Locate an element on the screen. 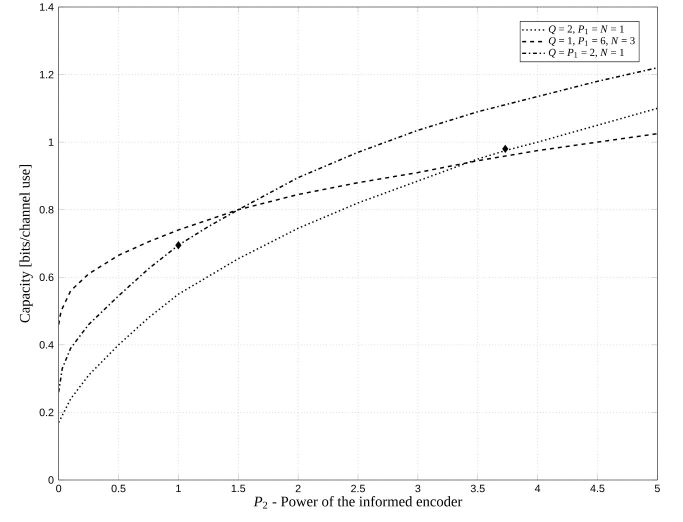 This screenshot has width=683, height=522. x-tick-label: 2.5 is located at coordinates (358, 488).